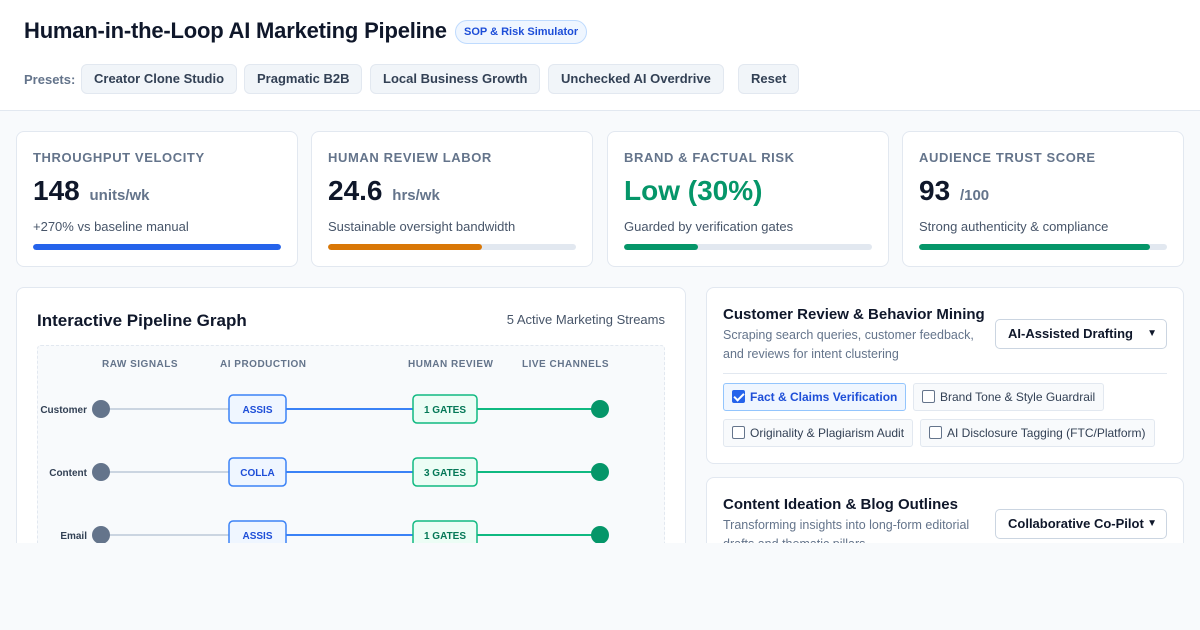 Image resolution: width=1200 pixels, height=630 pixels. Describe the element at coordinates (263, 364) in the screenshot. I see `graph-column-label: AI PRODUCTION` at that location.